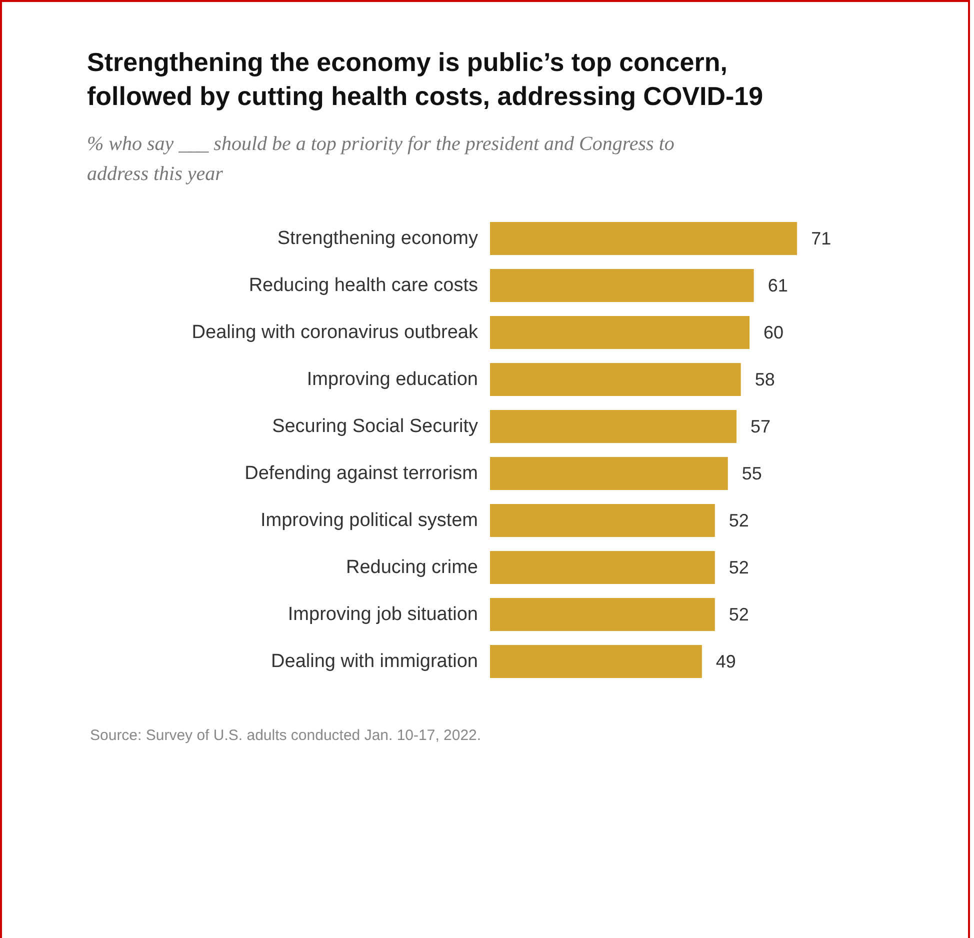 This screenshot has width=974, height=938. What do you see at coordinates (821, 238) in the screenshot?
I see `data-label: 71` at bounding box center [821, 238].